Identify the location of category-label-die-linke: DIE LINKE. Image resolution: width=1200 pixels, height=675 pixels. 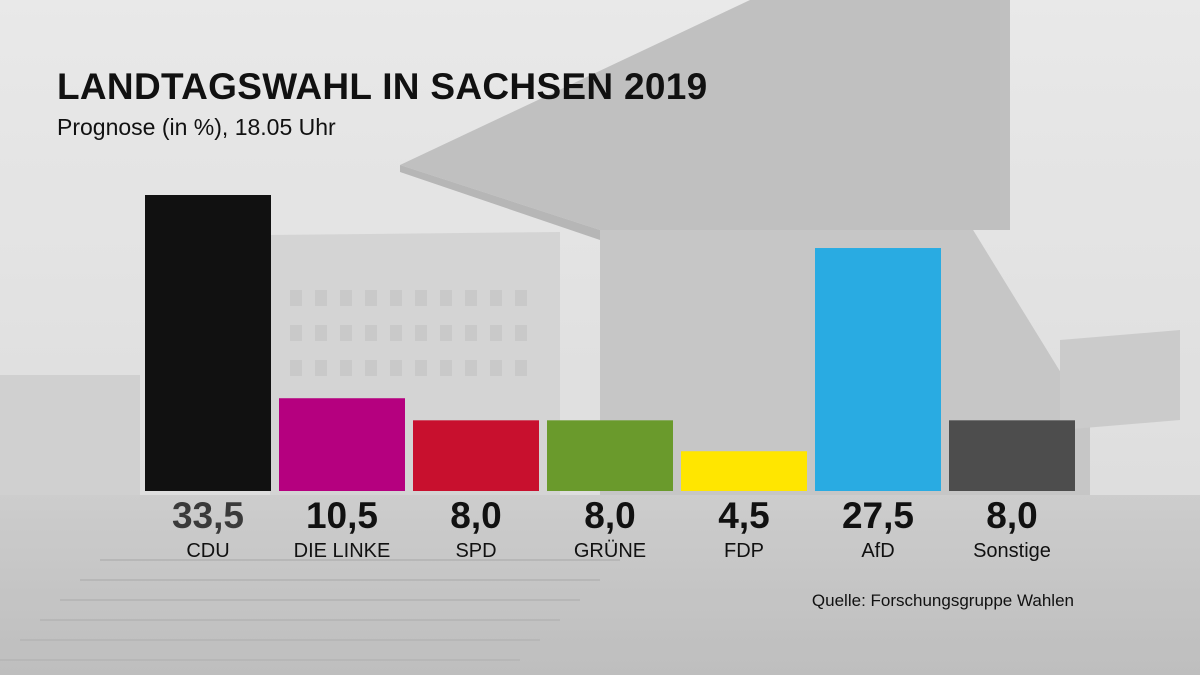
(342, 551).